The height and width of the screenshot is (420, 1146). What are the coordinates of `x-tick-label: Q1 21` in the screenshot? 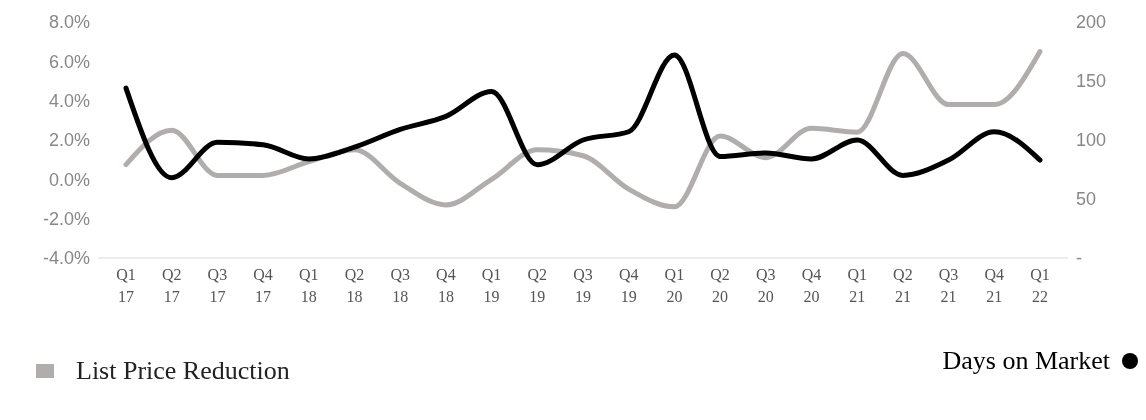 It's located at (857, 285).